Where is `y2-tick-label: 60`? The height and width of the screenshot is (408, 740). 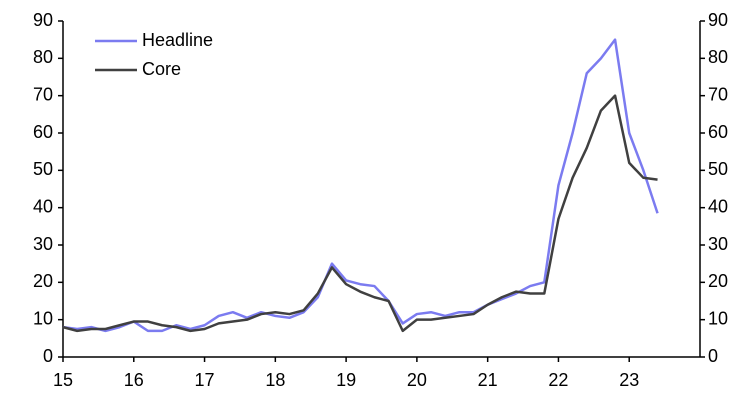
y2-tick-label: 60 is located at coordinates (718, 132).